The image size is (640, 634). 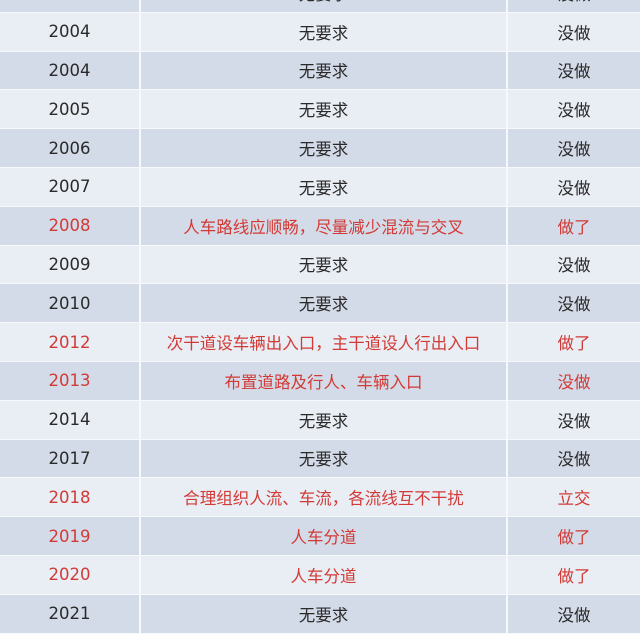 I want to click on table-row: 2008 人车路线应顺畅，尽量减少混流与交叉 做了, so click(x=320, y=226).